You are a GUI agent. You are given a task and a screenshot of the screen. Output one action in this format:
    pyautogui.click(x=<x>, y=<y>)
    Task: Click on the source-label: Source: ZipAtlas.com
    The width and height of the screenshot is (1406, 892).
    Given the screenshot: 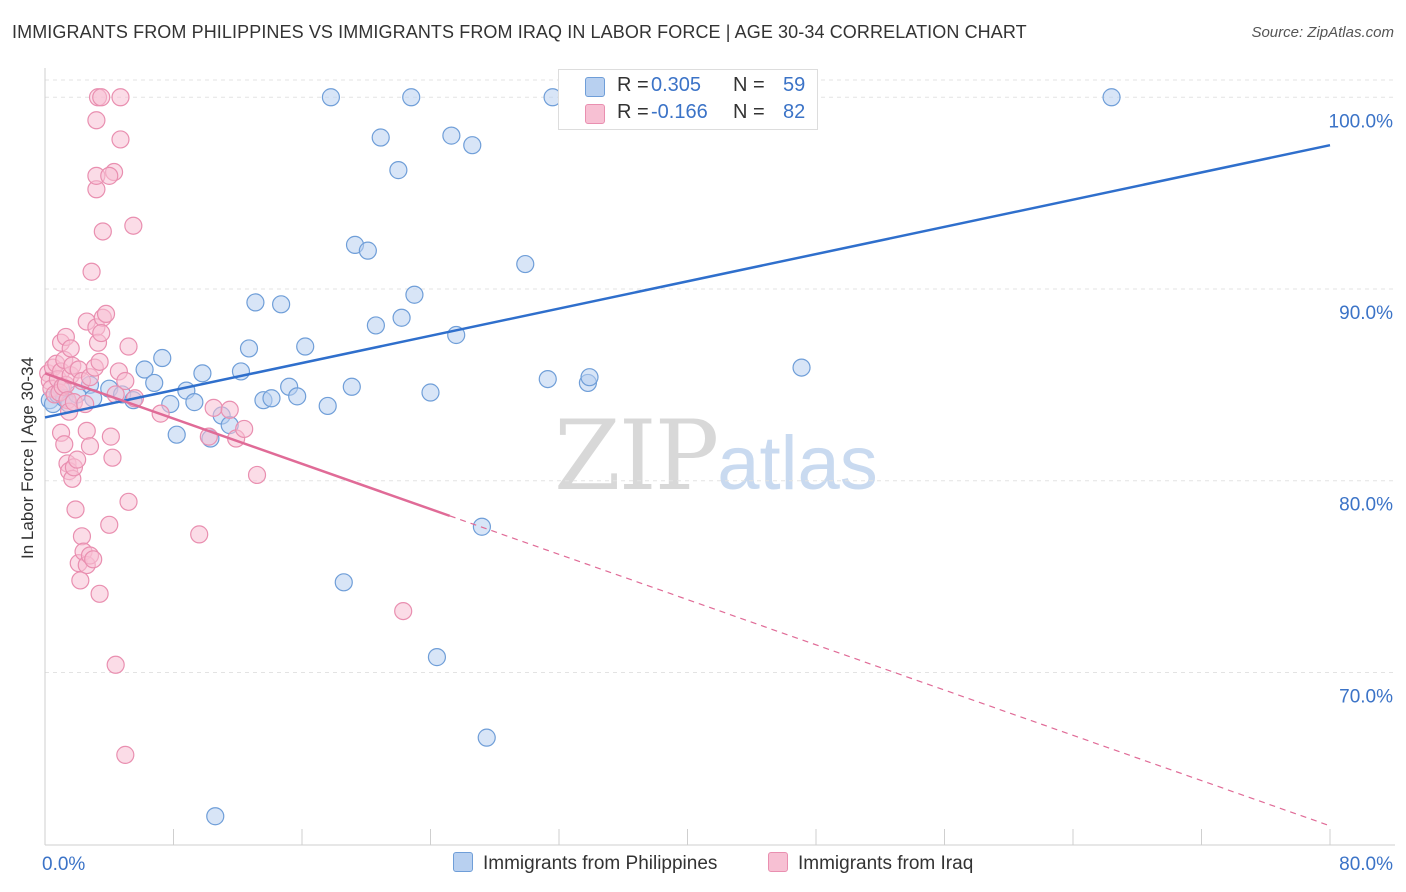 What is the action you would take?
    pyautogui.click(x=1322, y=32)
    